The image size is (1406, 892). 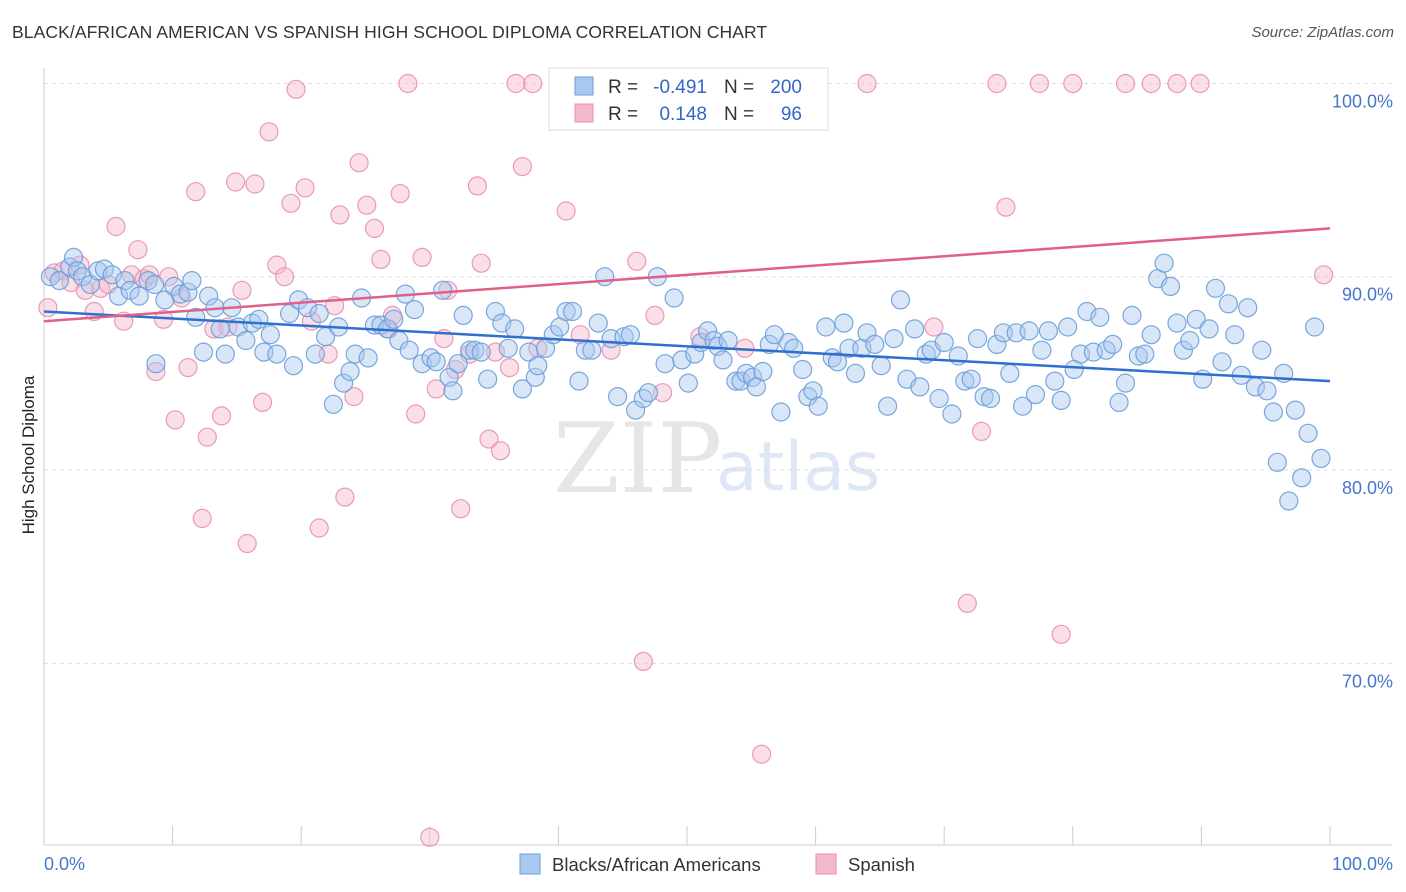 I want to click on stats-pink-r-label: R =, so click(x=623, y=114).